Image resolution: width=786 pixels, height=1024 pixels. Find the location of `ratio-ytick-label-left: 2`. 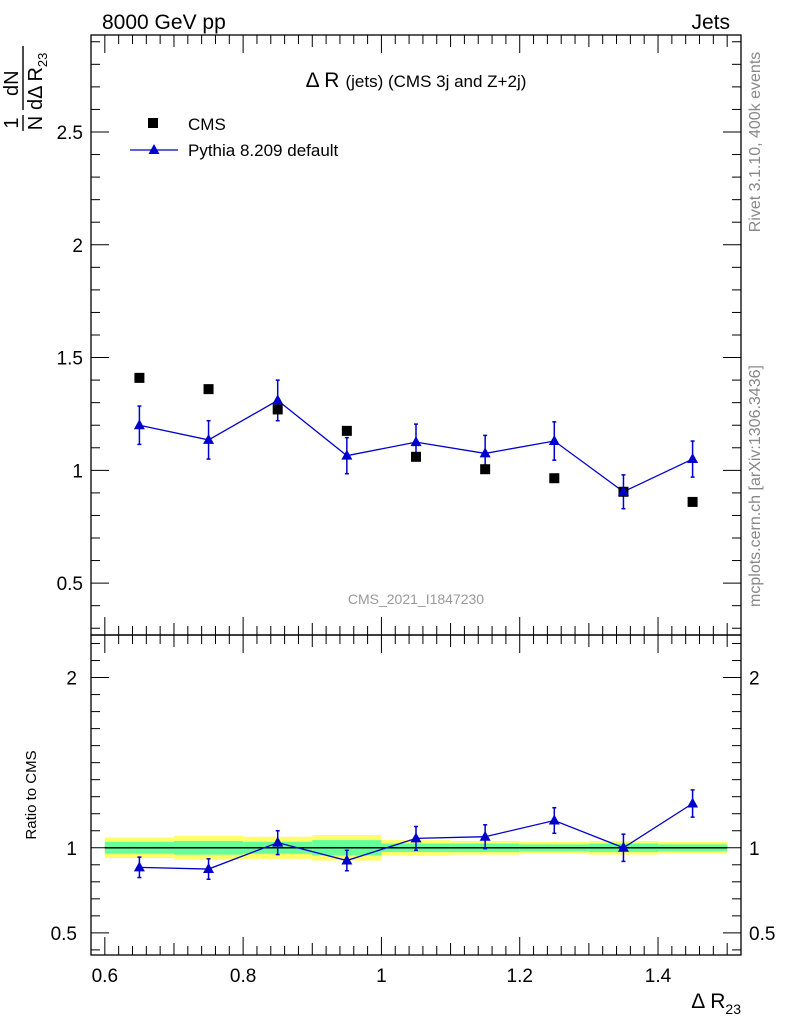

ratio-ytick-label-left: 2 is located at coordinates (71, 679).